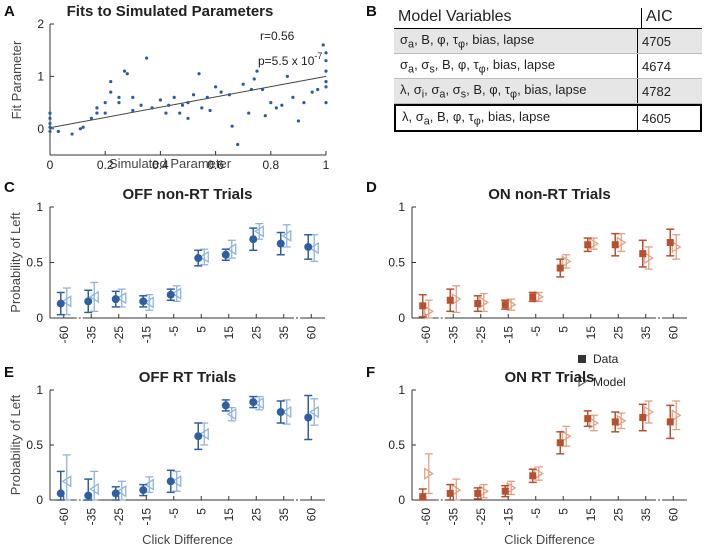 The height and width of the screenshot is (548, 709). What do you see at coordinates (40, 76) in the screenshot?
I see `panel-a-y-tick-label: 1` at bounding box center [40, 76].